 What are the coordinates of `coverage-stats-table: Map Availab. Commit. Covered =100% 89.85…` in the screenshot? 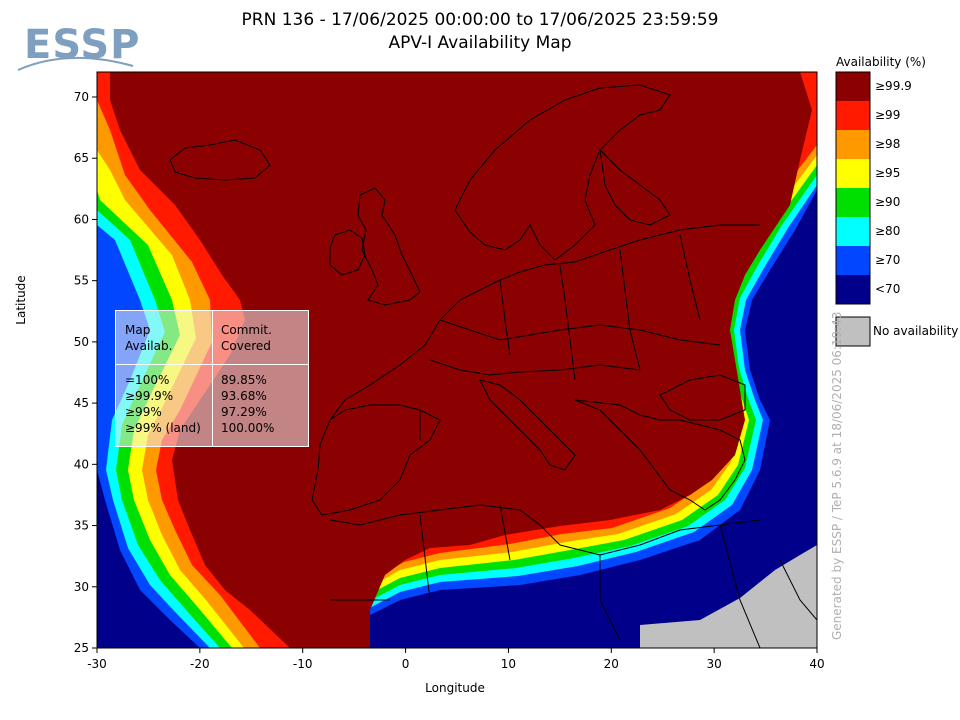 It's located at (212, 378).